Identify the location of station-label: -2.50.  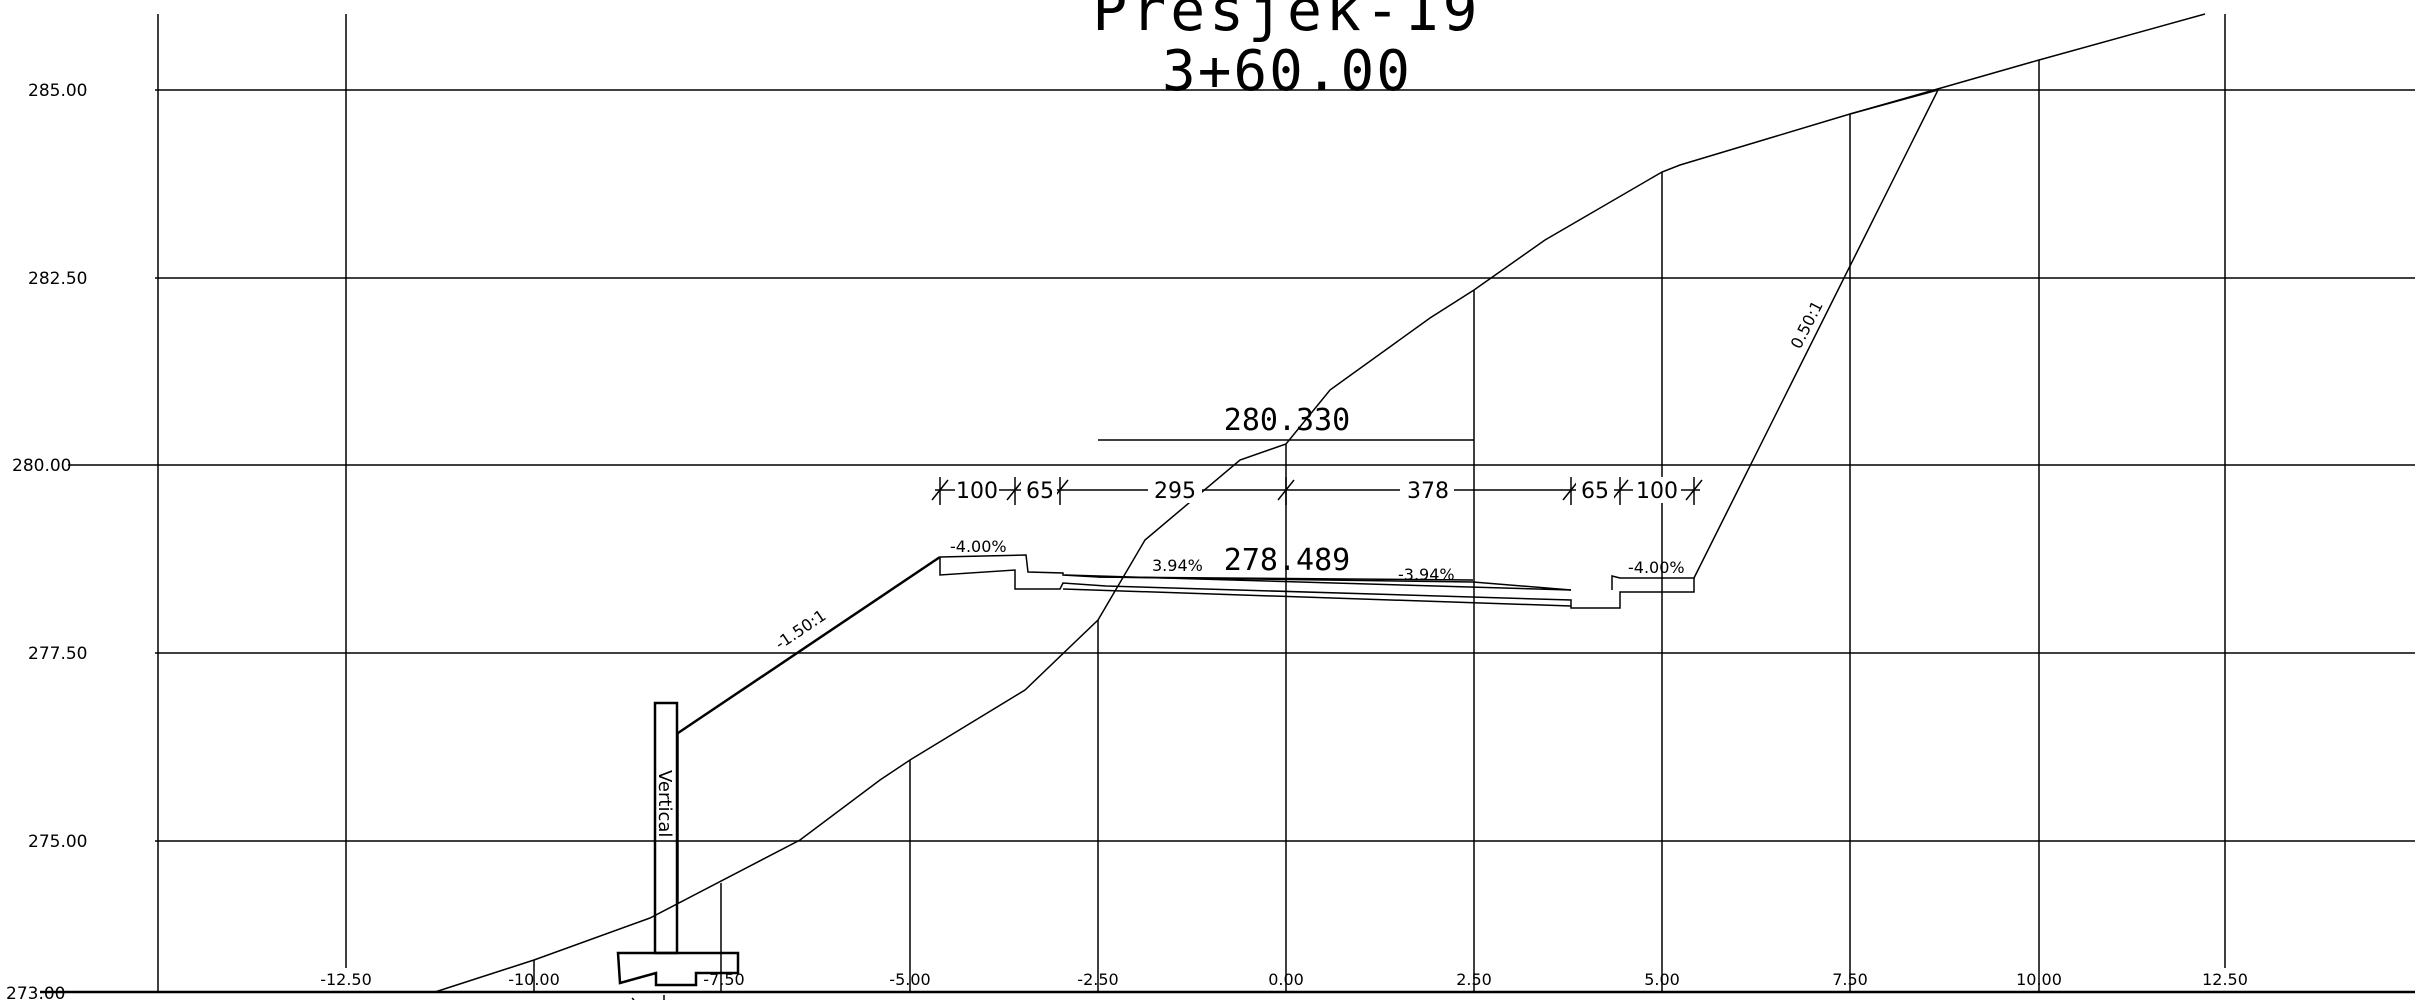
(1097, 979).